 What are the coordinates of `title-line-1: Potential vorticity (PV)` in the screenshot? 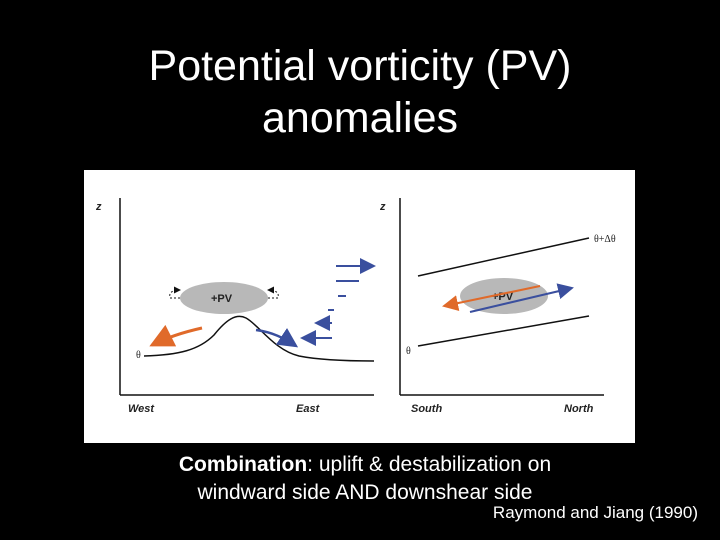 It's located at (360, 66).